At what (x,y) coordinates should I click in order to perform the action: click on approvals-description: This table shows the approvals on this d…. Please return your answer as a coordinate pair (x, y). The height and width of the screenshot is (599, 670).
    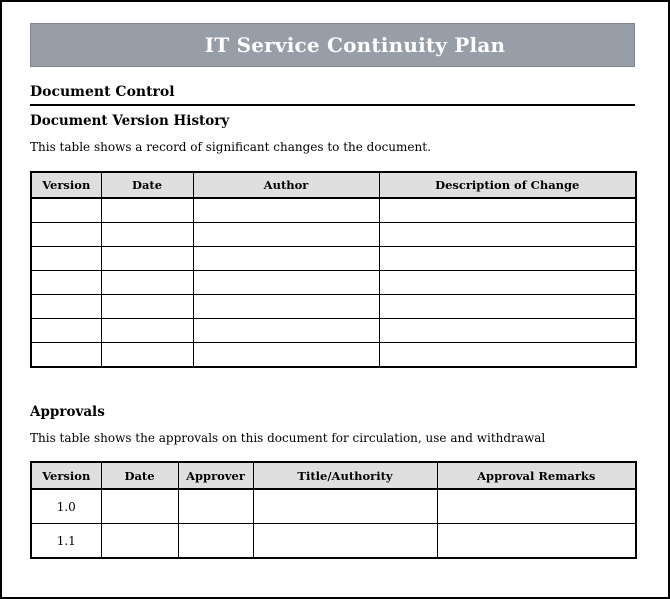
    Looking at the image, I should click on (288, 438).